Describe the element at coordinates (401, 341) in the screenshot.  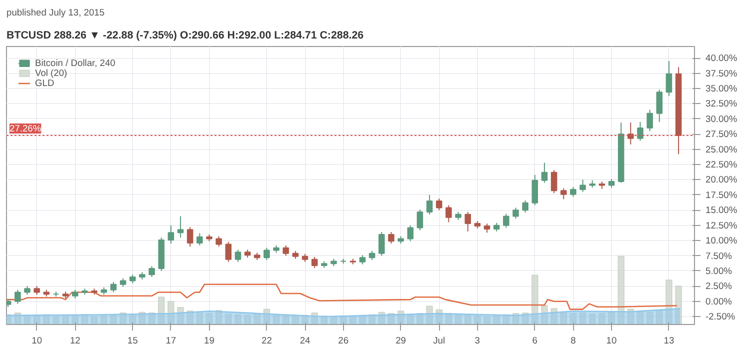
I see `x-tick-label: 29` at that location.